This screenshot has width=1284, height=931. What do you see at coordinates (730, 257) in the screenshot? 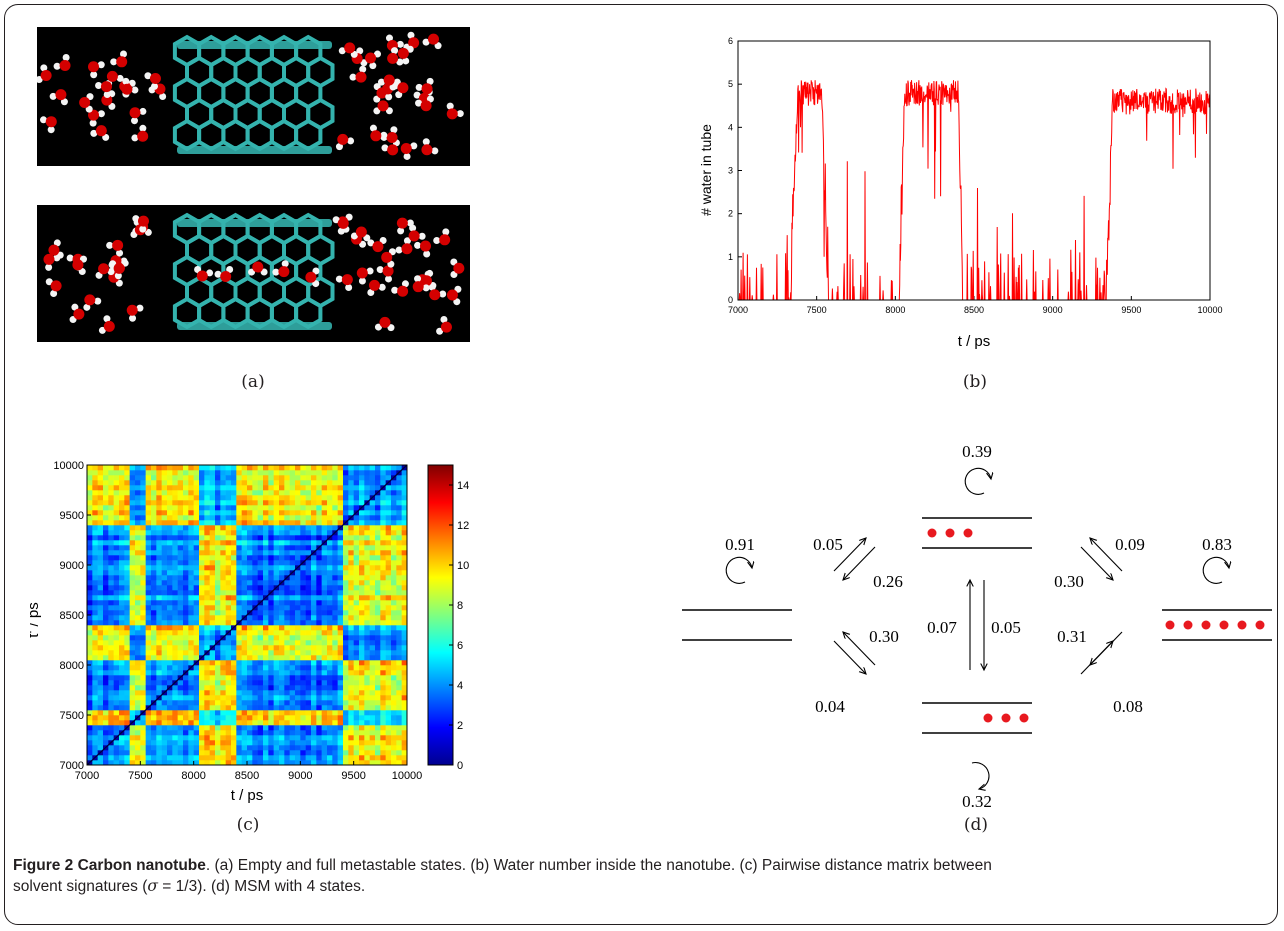
I see `y-tick-label: 1` at bounding box center [730, 257].